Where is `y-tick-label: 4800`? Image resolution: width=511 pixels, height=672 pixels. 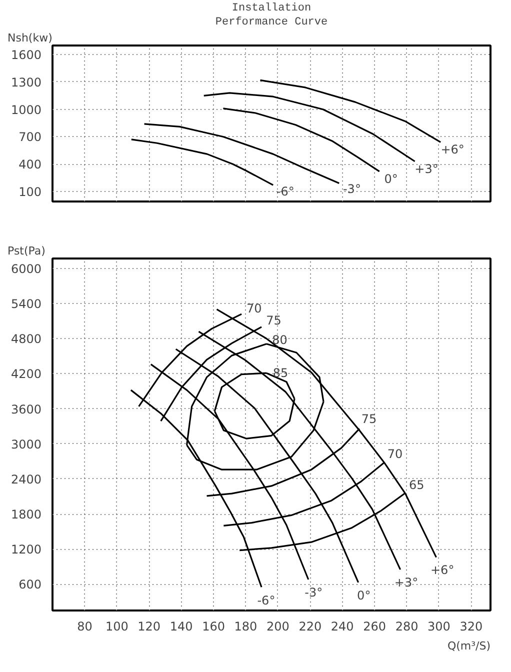 y-tick-label: 4800 is located at coordinates (26, 339).